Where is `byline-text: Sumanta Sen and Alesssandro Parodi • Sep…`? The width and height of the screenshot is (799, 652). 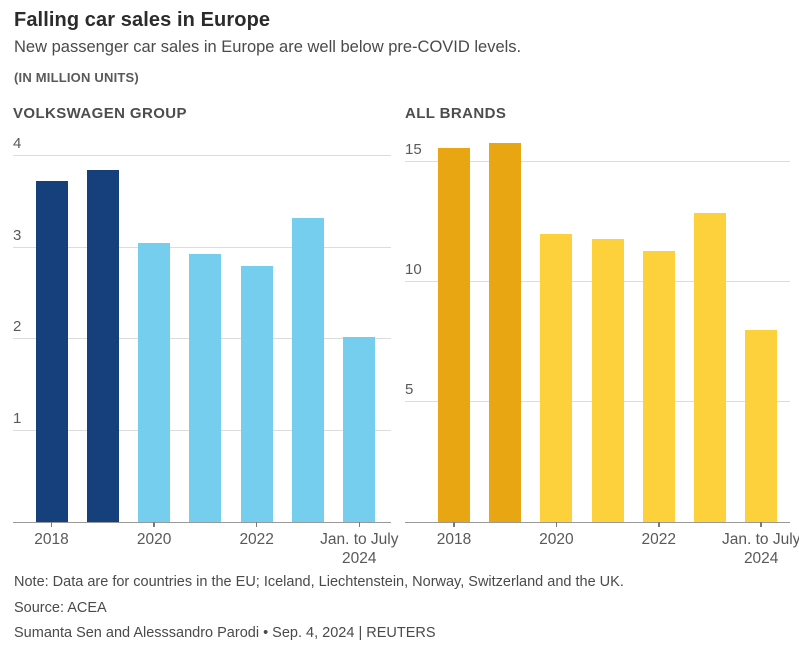 byline-text: Sumanta Sen and Alesssandro Parodi • Sep… is located at coordinates (225, 633).